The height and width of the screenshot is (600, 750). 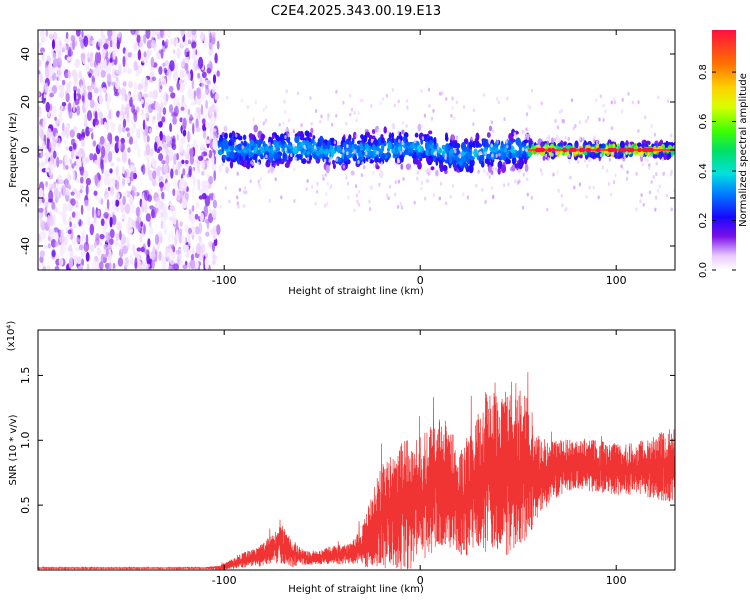 I want to click on x-tick-label: 0, so click(x=420, y=580).